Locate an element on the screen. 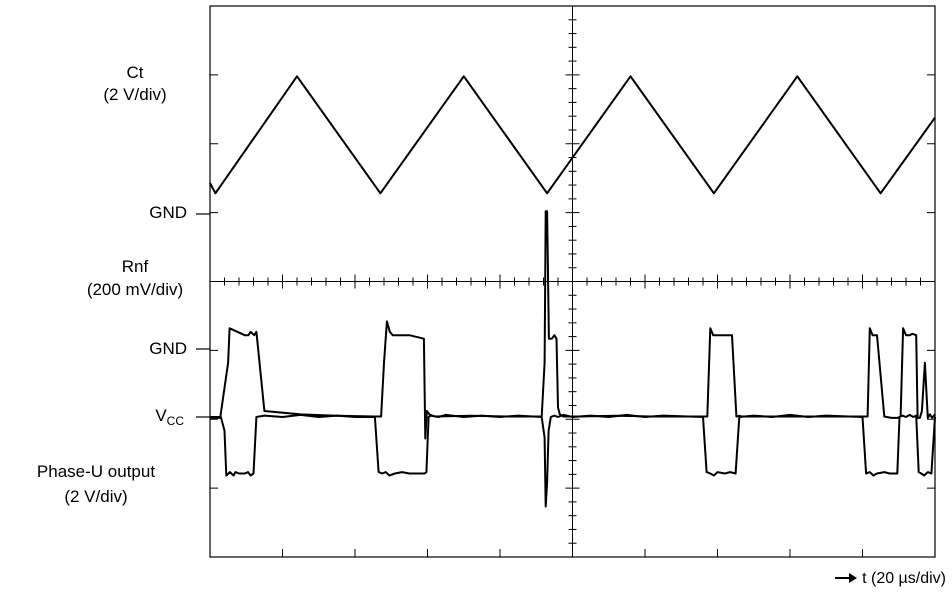 The width and height of the screenshot is (952, 595). channel-2-ground-label: GND is located at coordinates (168, 348).